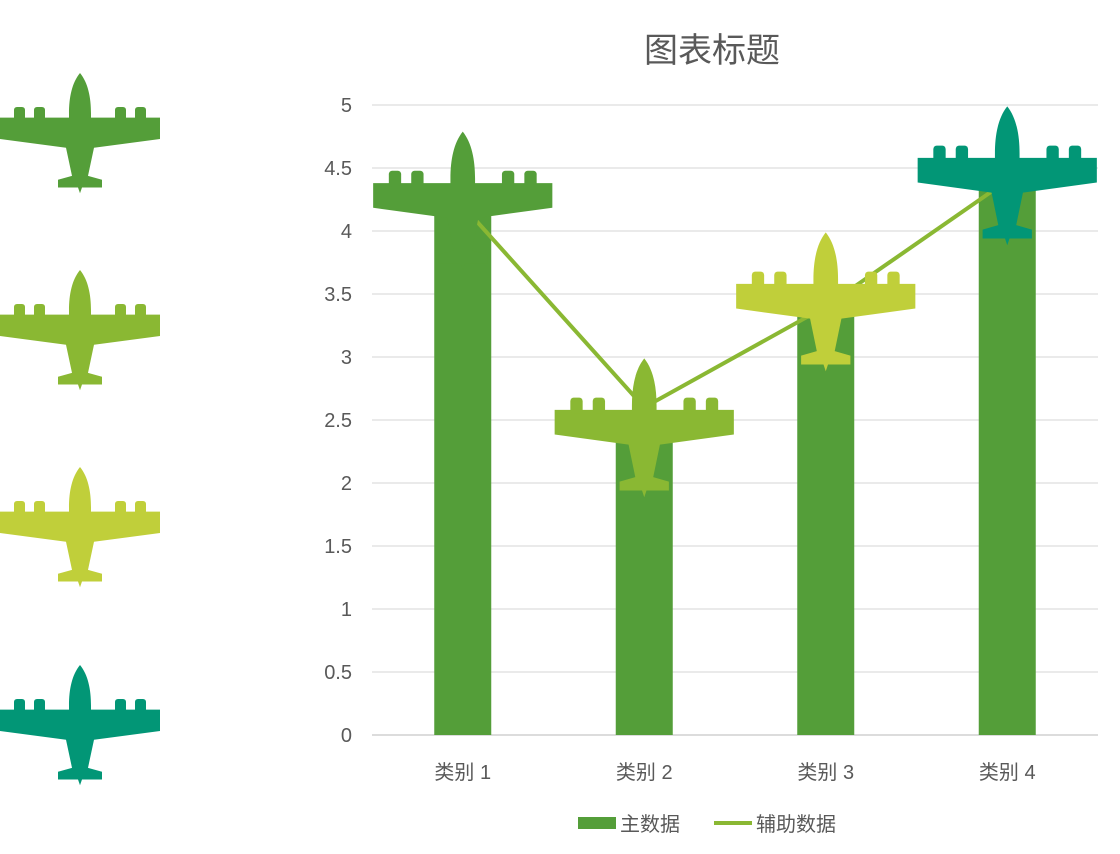 The height and width of the screenshot is (854, 1120). I want to click on x-tick-label: 类别 2, so click(644, 772).